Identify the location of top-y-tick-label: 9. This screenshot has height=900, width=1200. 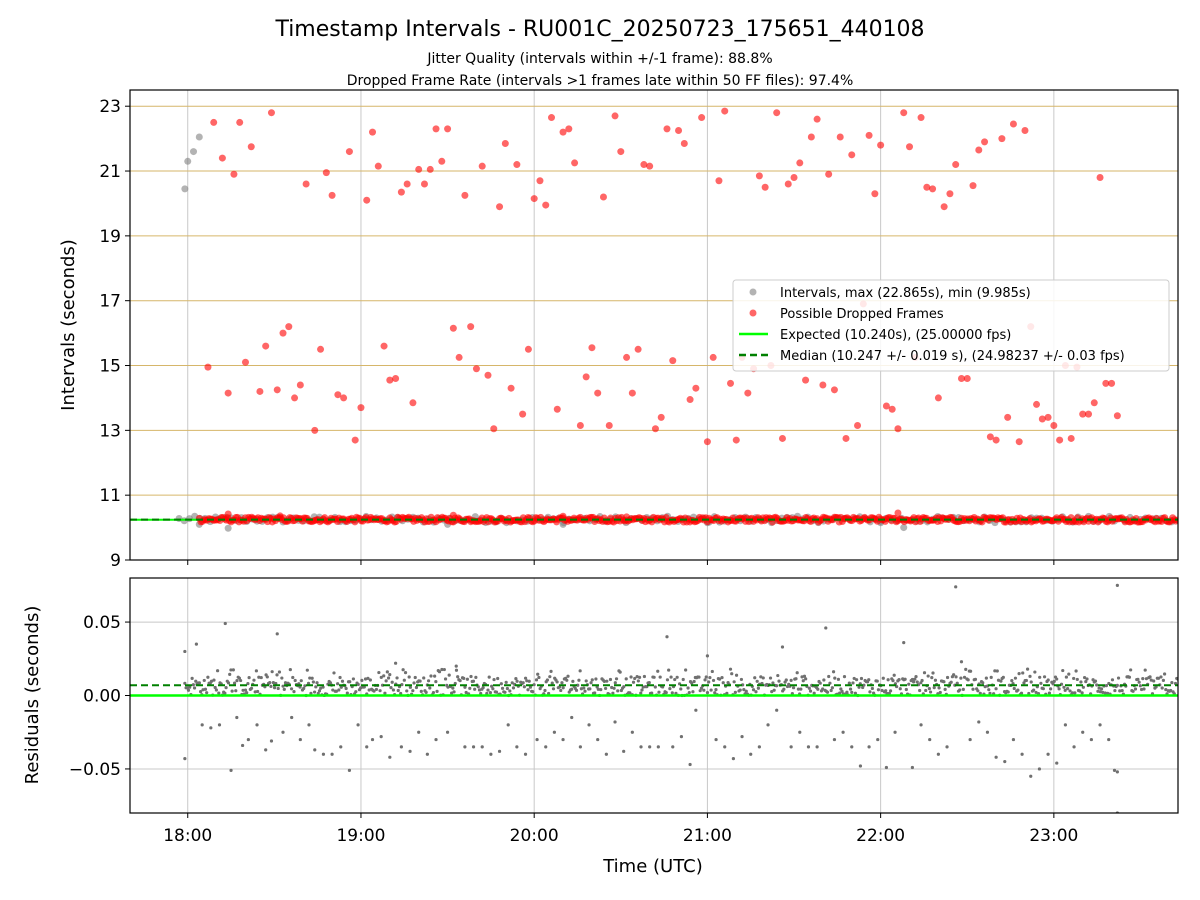
(115, 561).